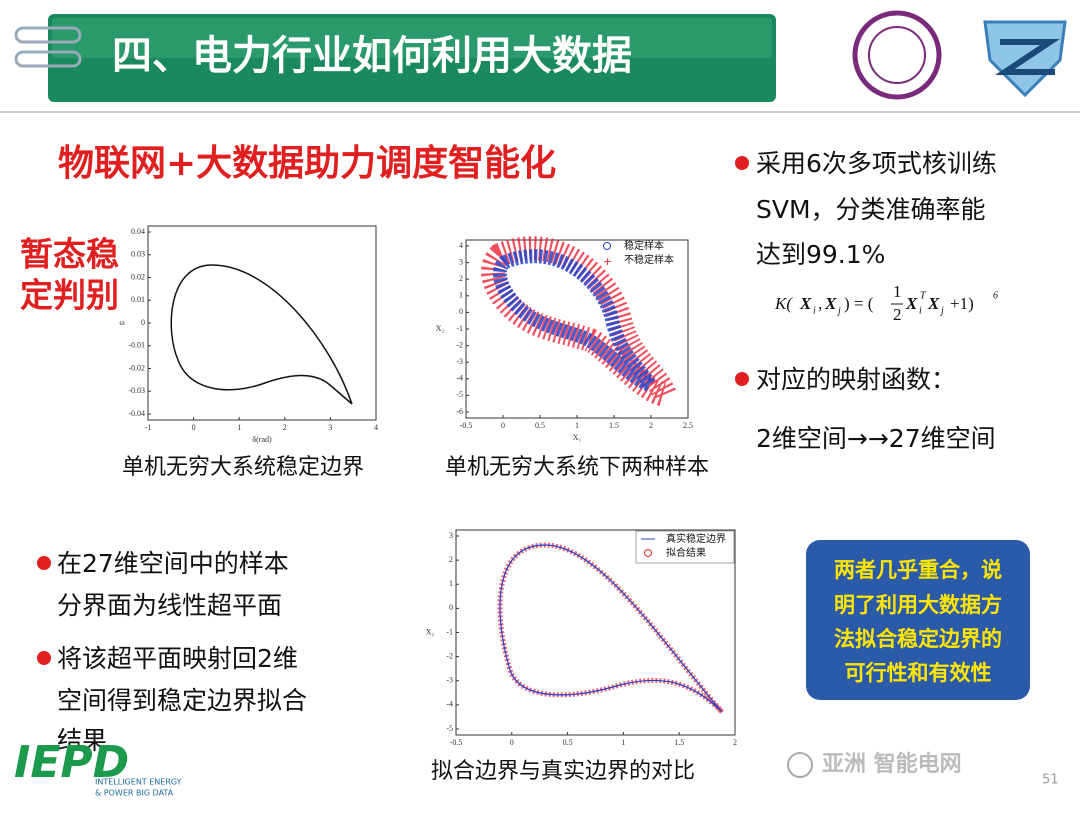 The width and height of the screenshot is (1080, 814). I want to click on formula-part: T, so click(923, 295).